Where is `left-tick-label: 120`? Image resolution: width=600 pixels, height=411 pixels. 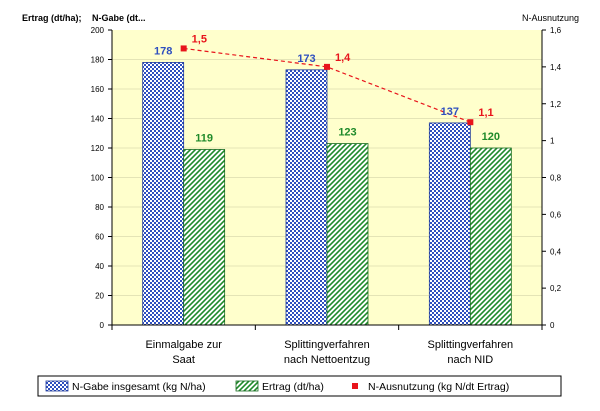
left-tick-label: 120 is located at coordinates (98, 148).